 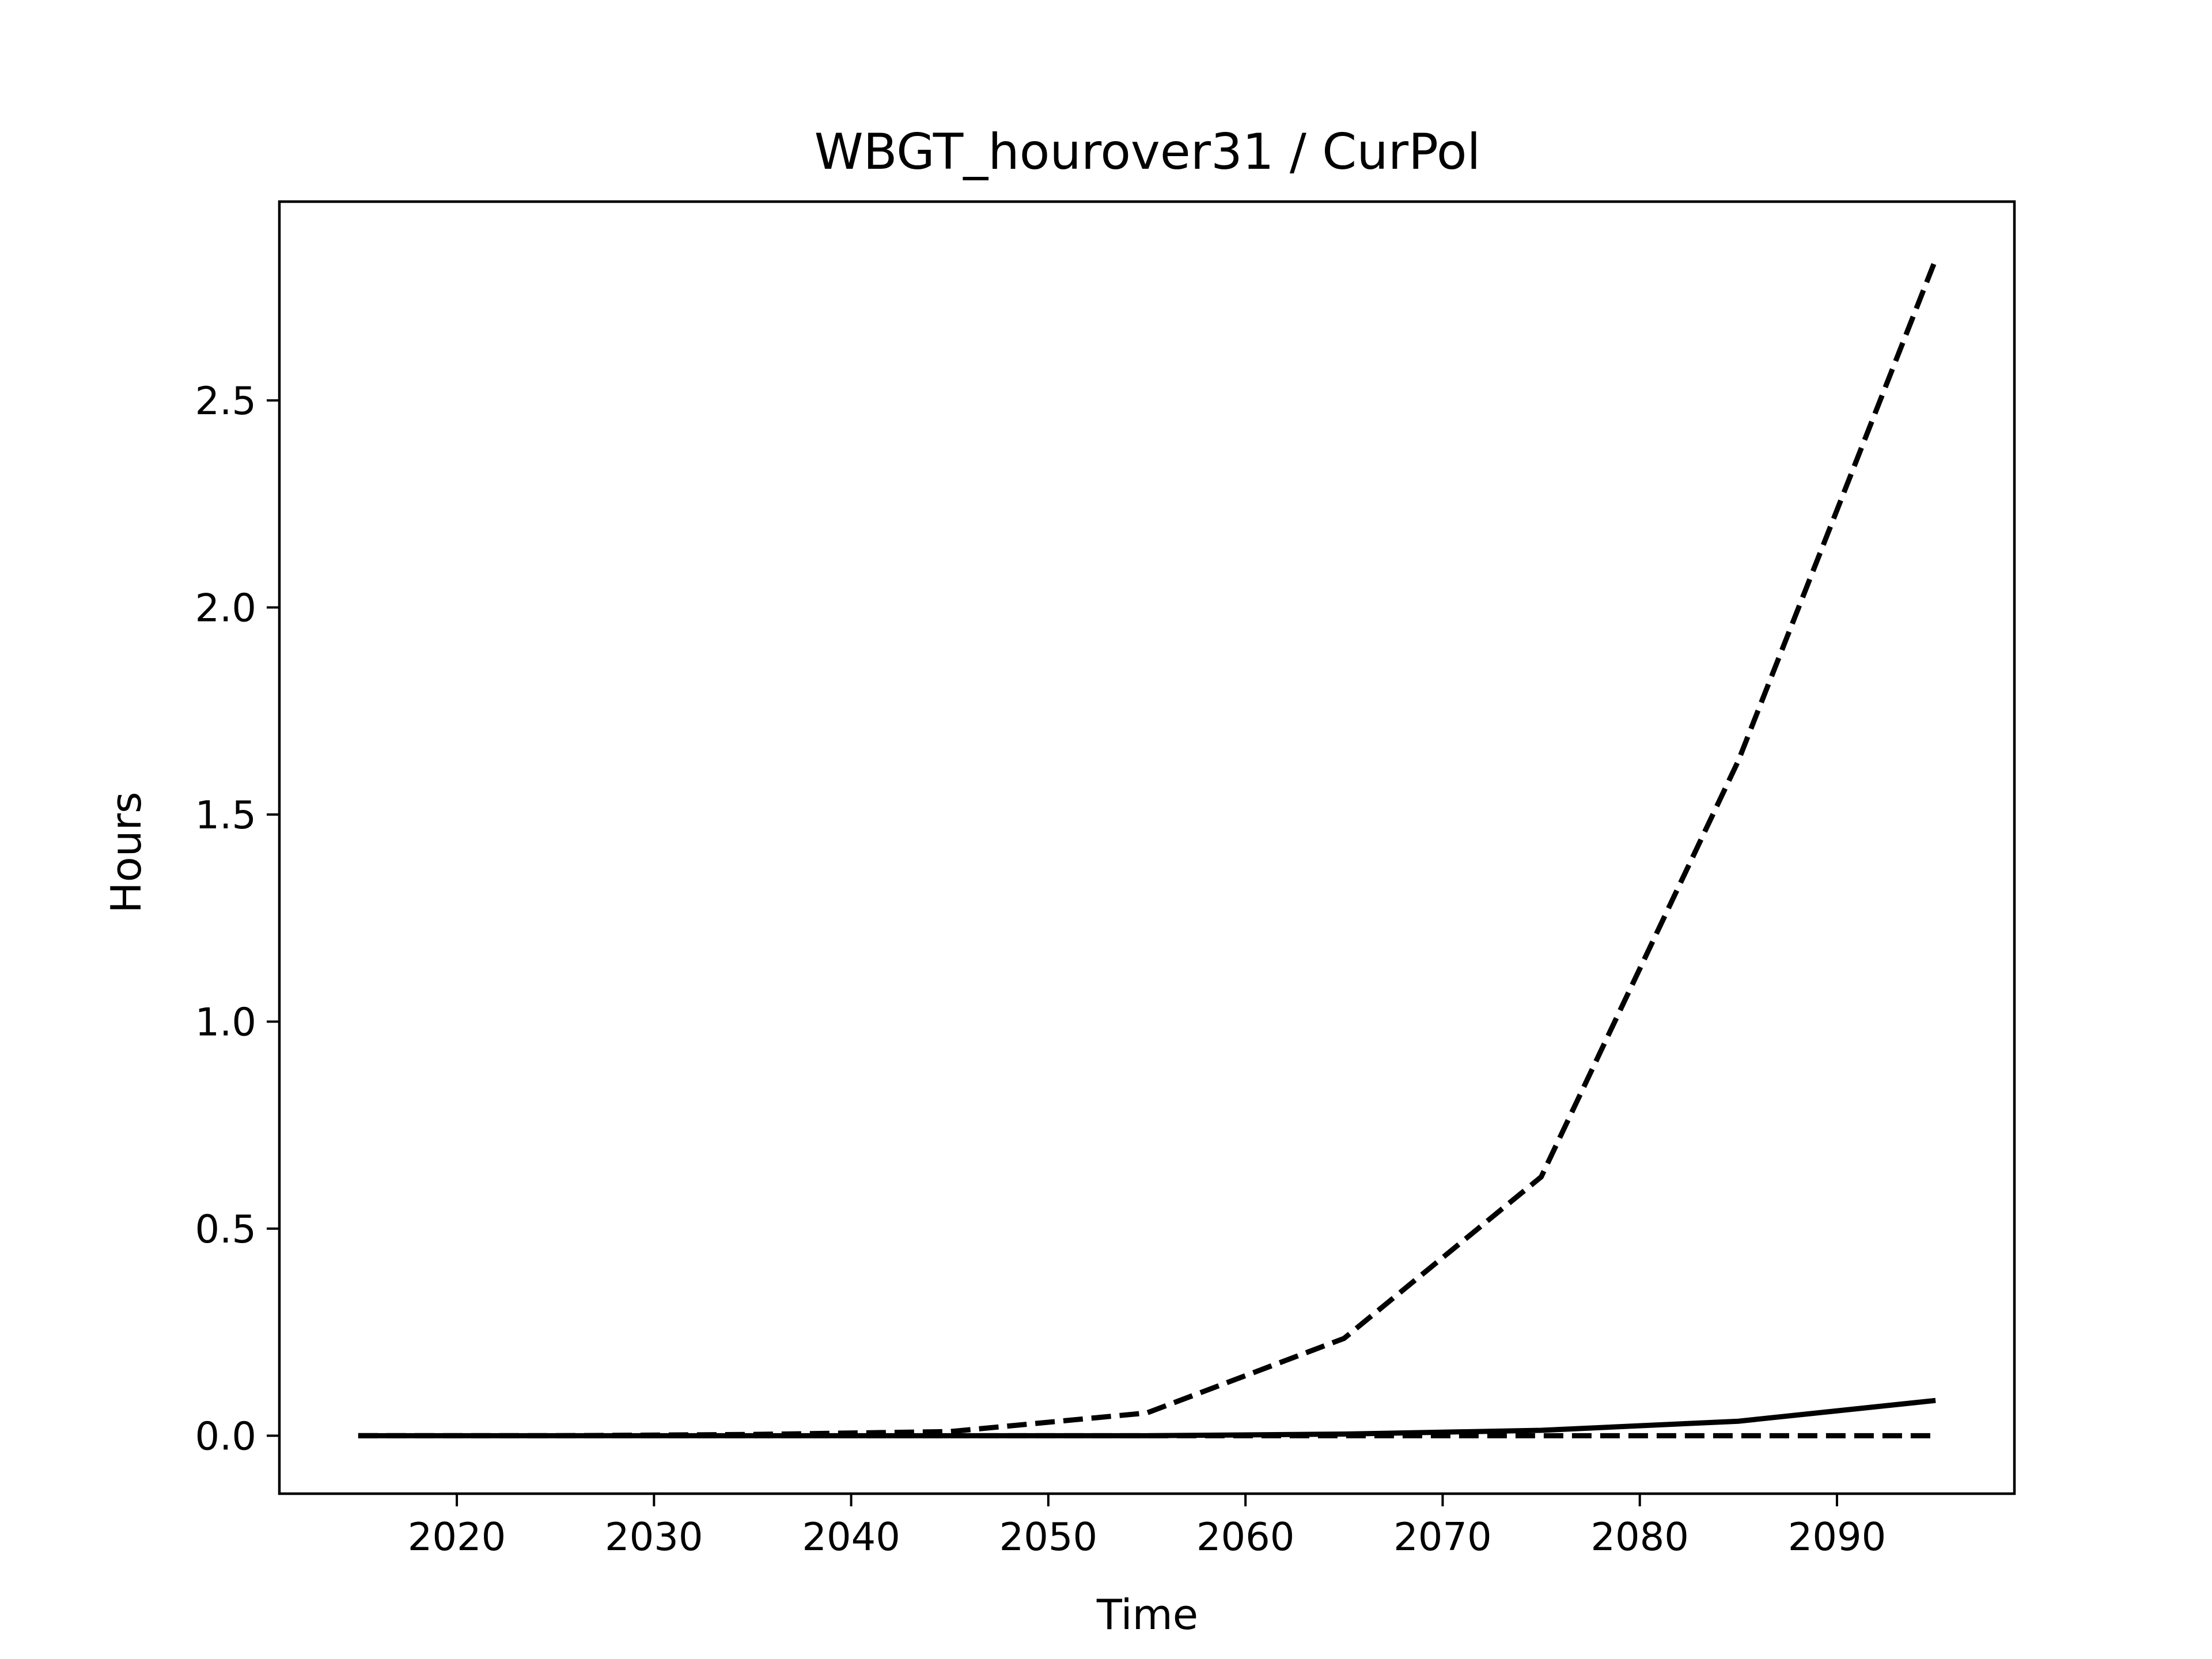 What do you see at coordinates (1147, 1614) in the screenshot?
I see `x-axis-label: Time` at bounding box center [1147, 1614].